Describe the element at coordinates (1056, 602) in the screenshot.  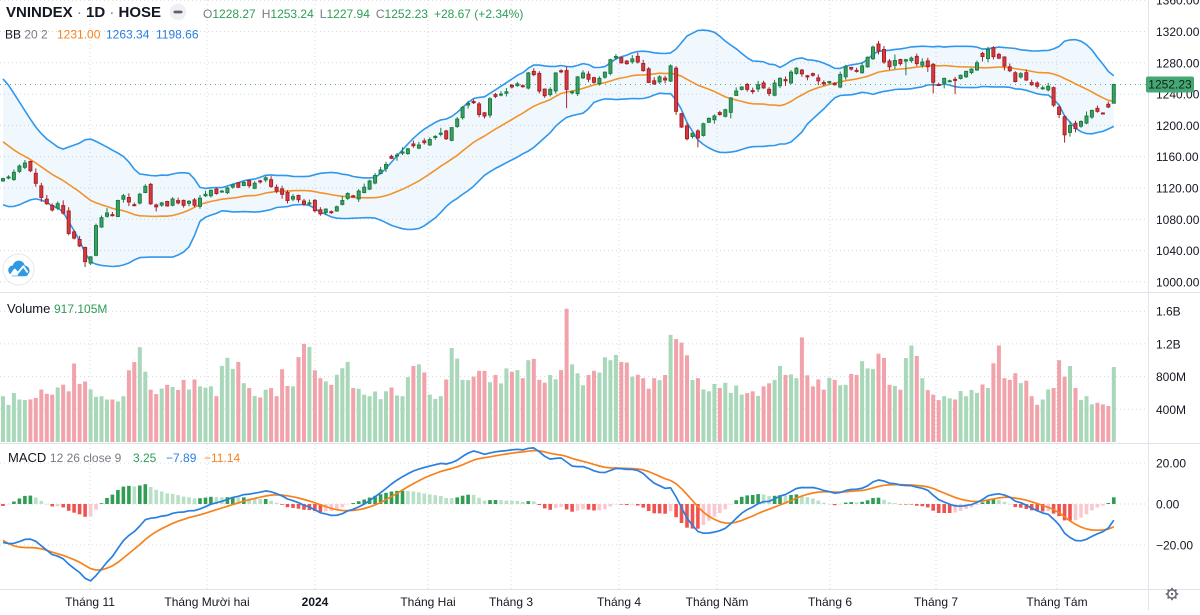
I see `svg-text: Tháng Tám` at that location.